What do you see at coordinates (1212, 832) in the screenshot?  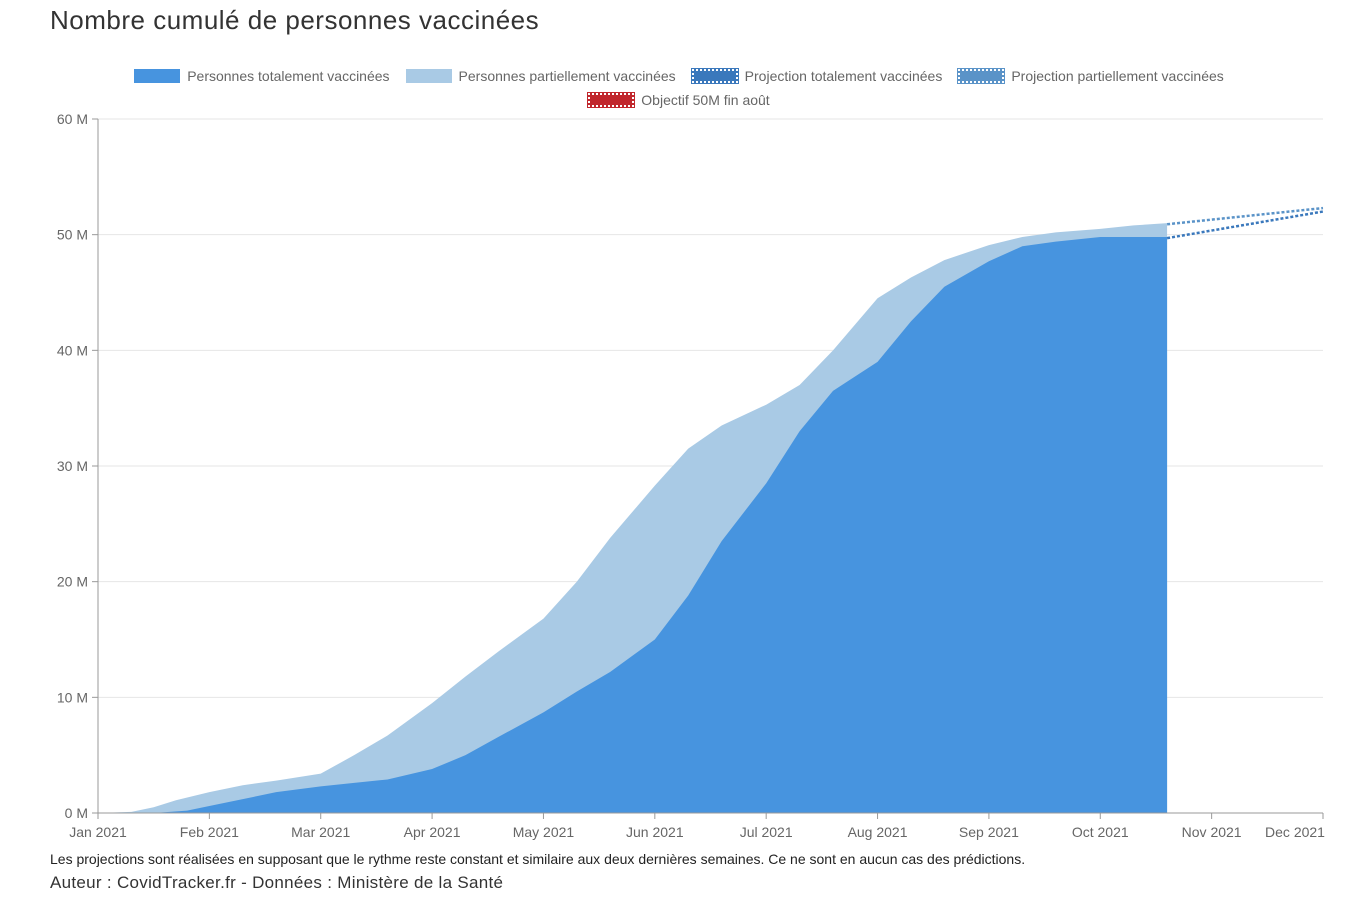 I see `x-tick-label: Nov 2021` at bounding box center [1212, 832].